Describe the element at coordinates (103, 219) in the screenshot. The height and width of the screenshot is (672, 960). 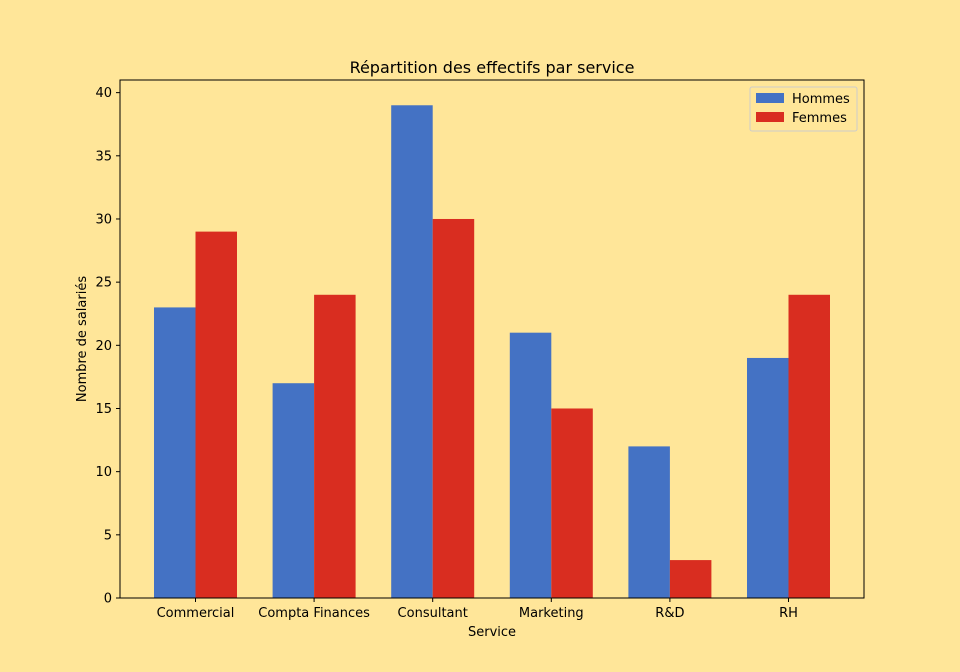
I see `y-tick-label: 30` at that location.